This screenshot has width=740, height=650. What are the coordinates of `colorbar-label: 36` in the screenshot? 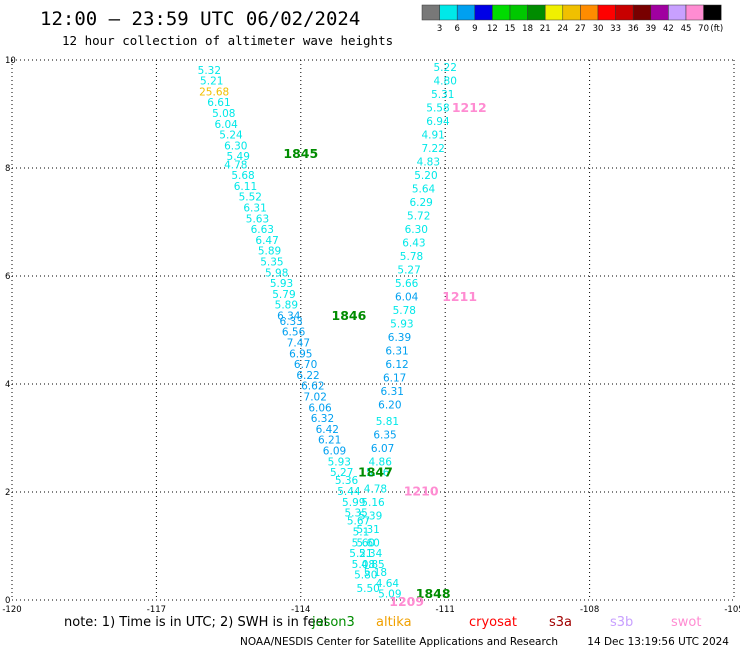 It's located at (633, 29).